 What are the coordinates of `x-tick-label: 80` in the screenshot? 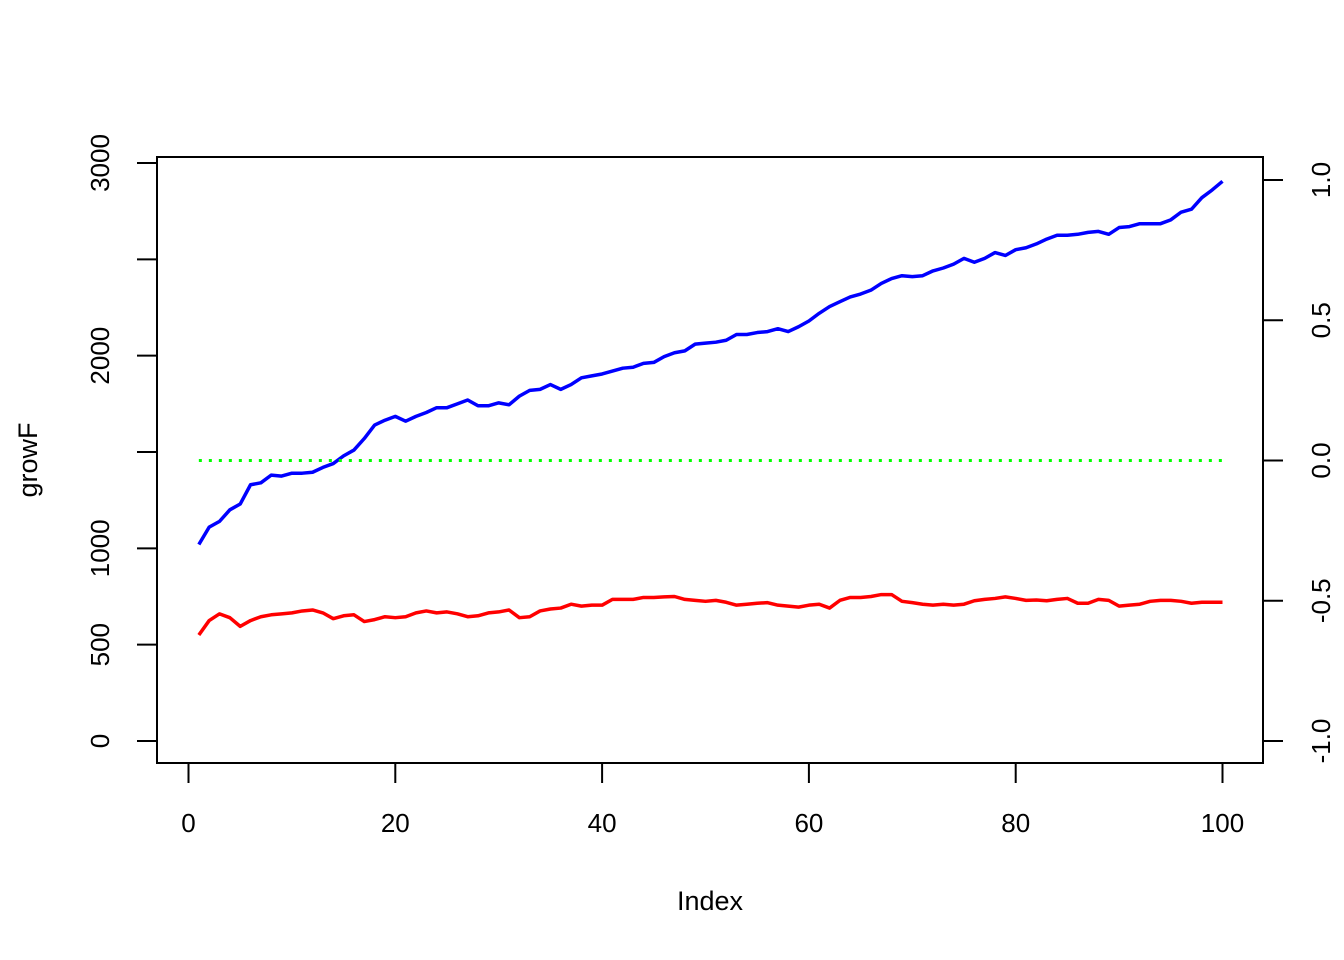 It's located at (1015, 823).